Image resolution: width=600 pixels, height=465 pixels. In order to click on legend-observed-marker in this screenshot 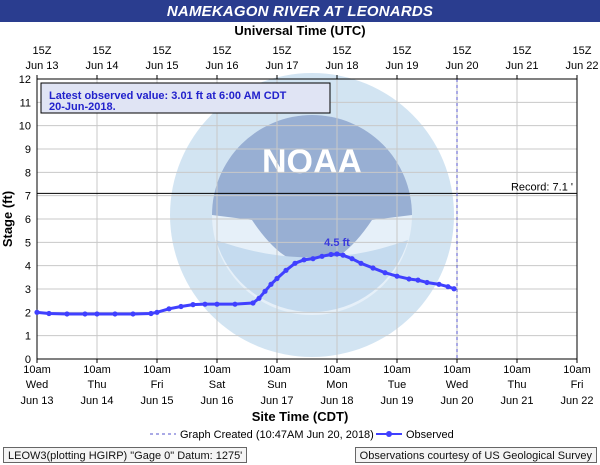, I will do `click(389, 434)`.